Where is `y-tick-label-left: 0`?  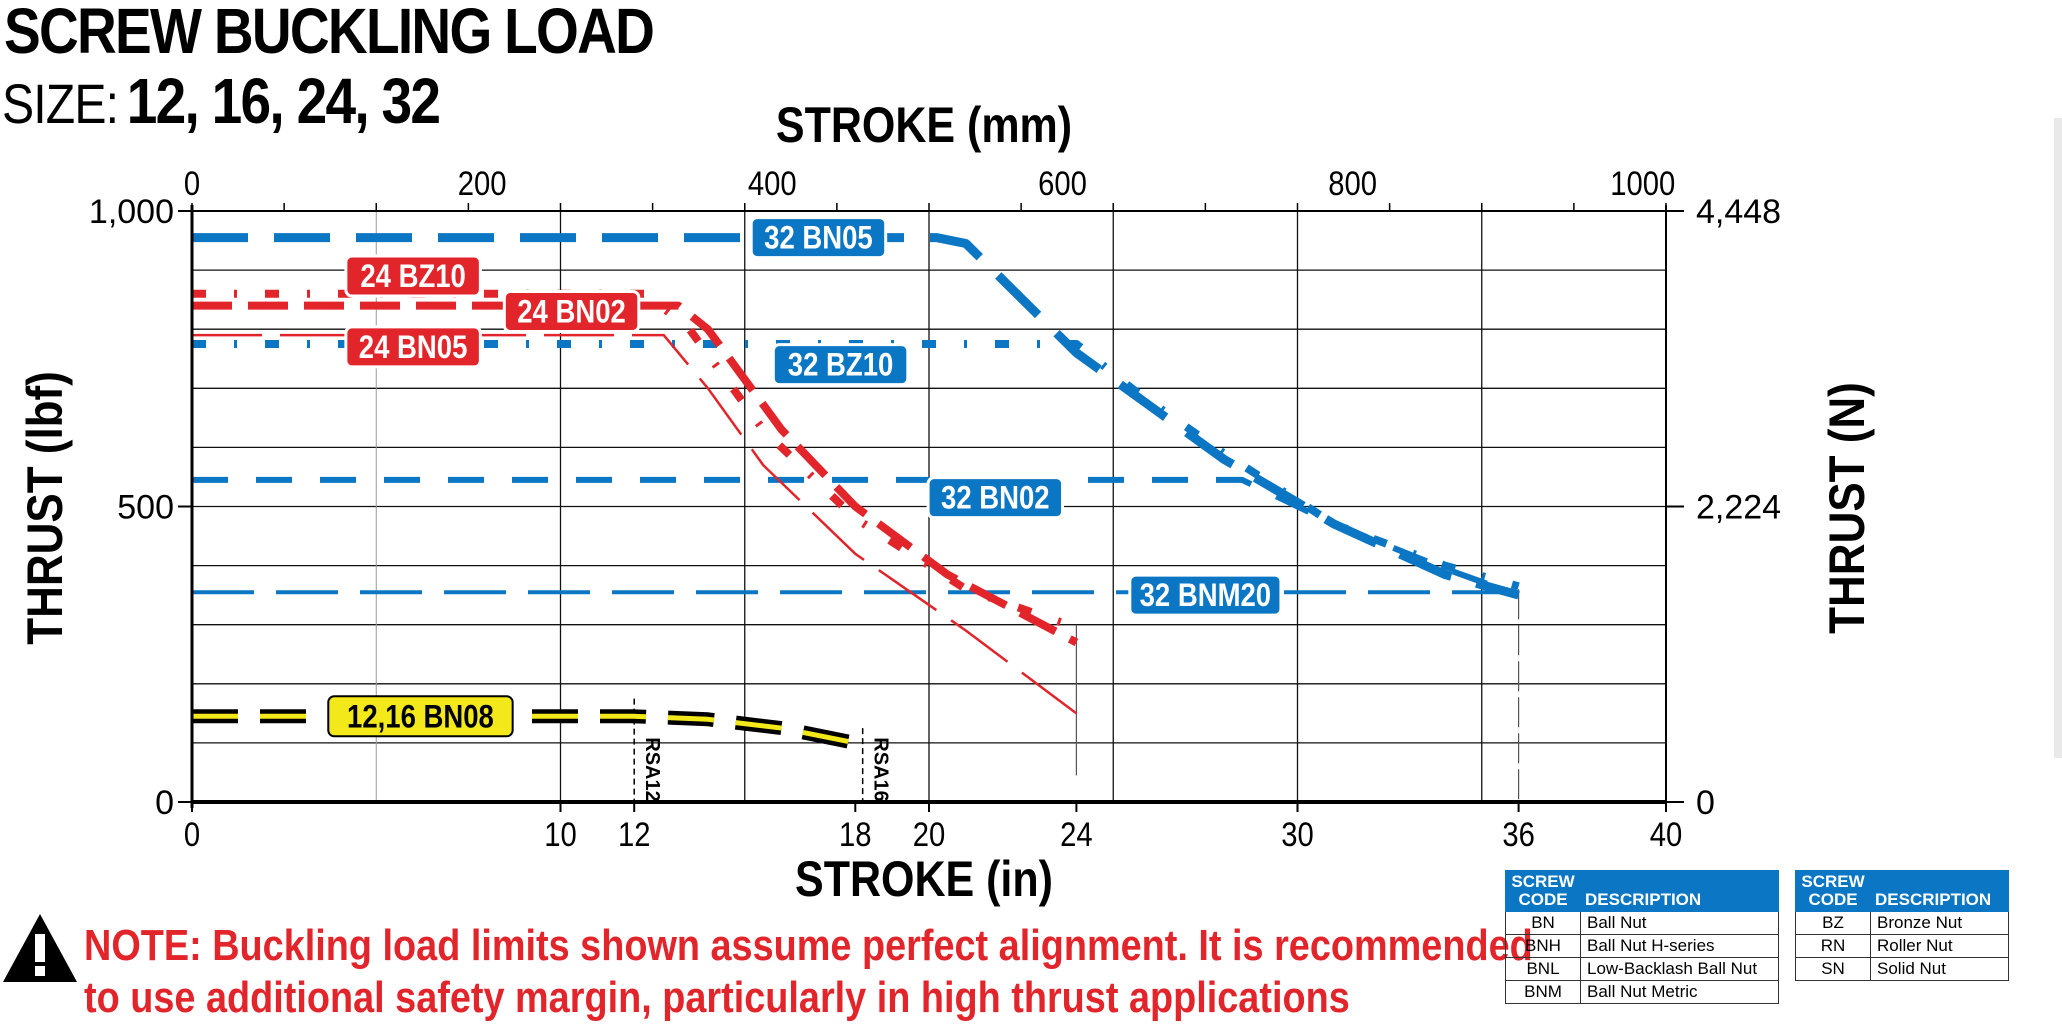
y-tick-label-left: 0 is located at coordinates (164, 803).